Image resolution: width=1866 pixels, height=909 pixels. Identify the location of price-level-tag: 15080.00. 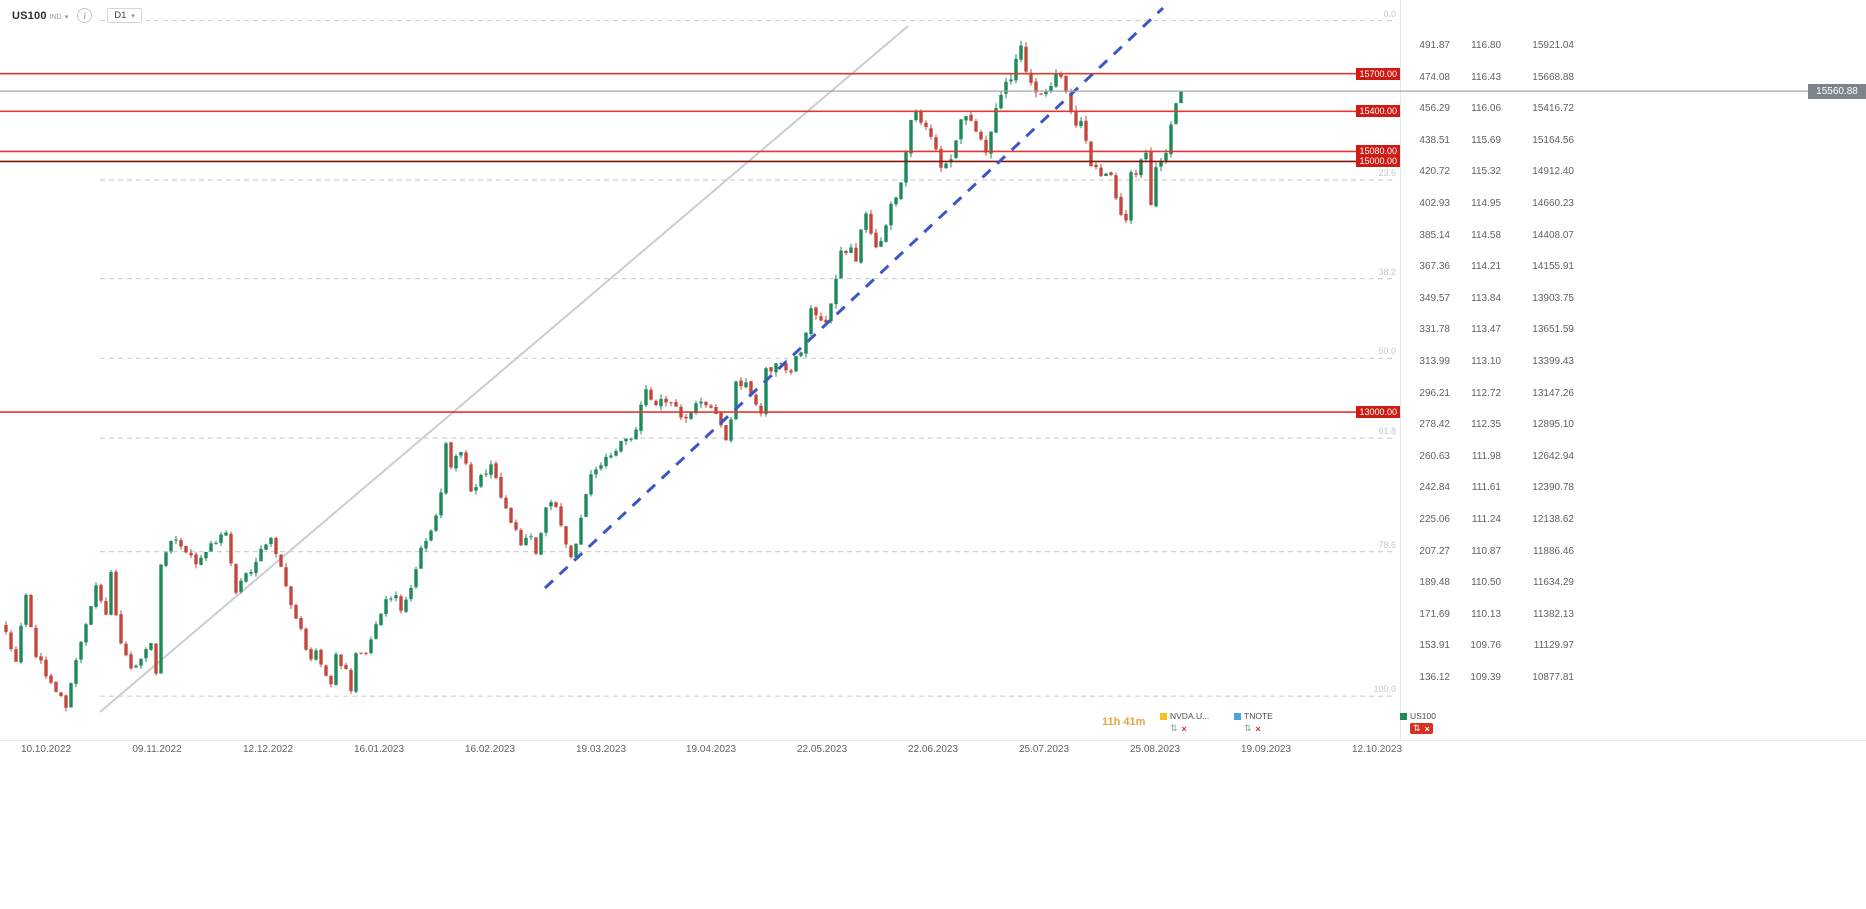
(1378, 151).